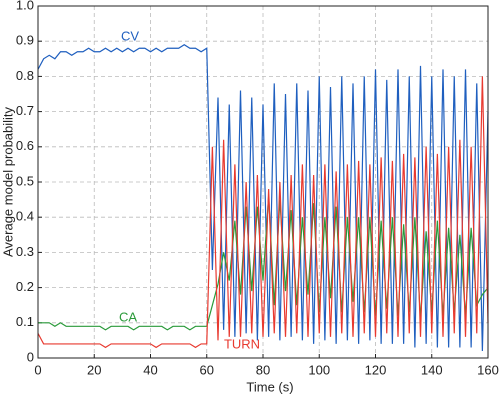 The height and width of the screenshot is (401, 500). I want to click on series-annotation: CV, so click(130, 35).